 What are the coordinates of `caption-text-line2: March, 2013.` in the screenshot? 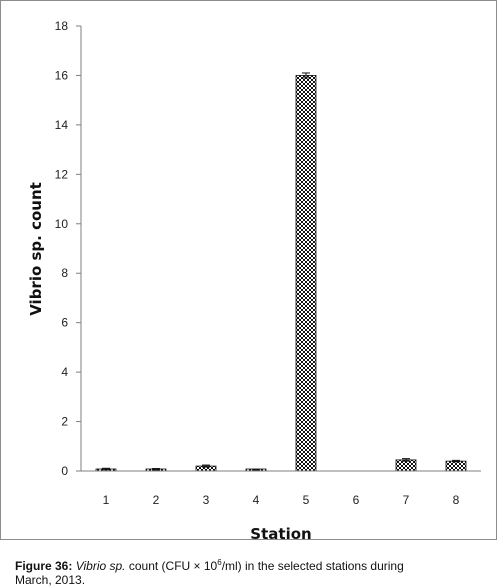 It's located at (50, 580).